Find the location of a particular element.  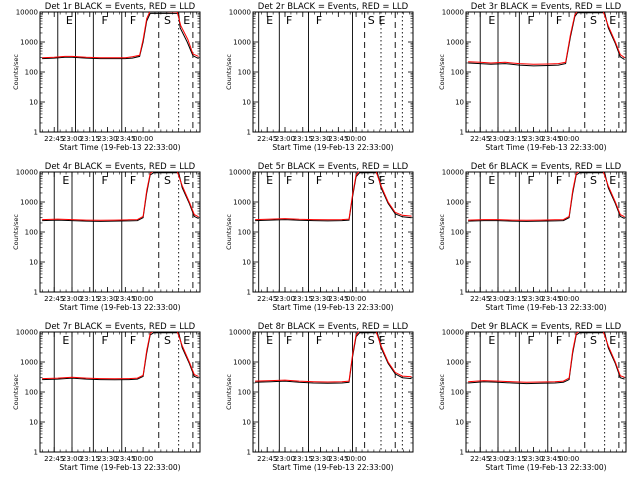

panel-title: Det 6r BLACK = Events, RED = LLD is located at coordinates (546, 167).